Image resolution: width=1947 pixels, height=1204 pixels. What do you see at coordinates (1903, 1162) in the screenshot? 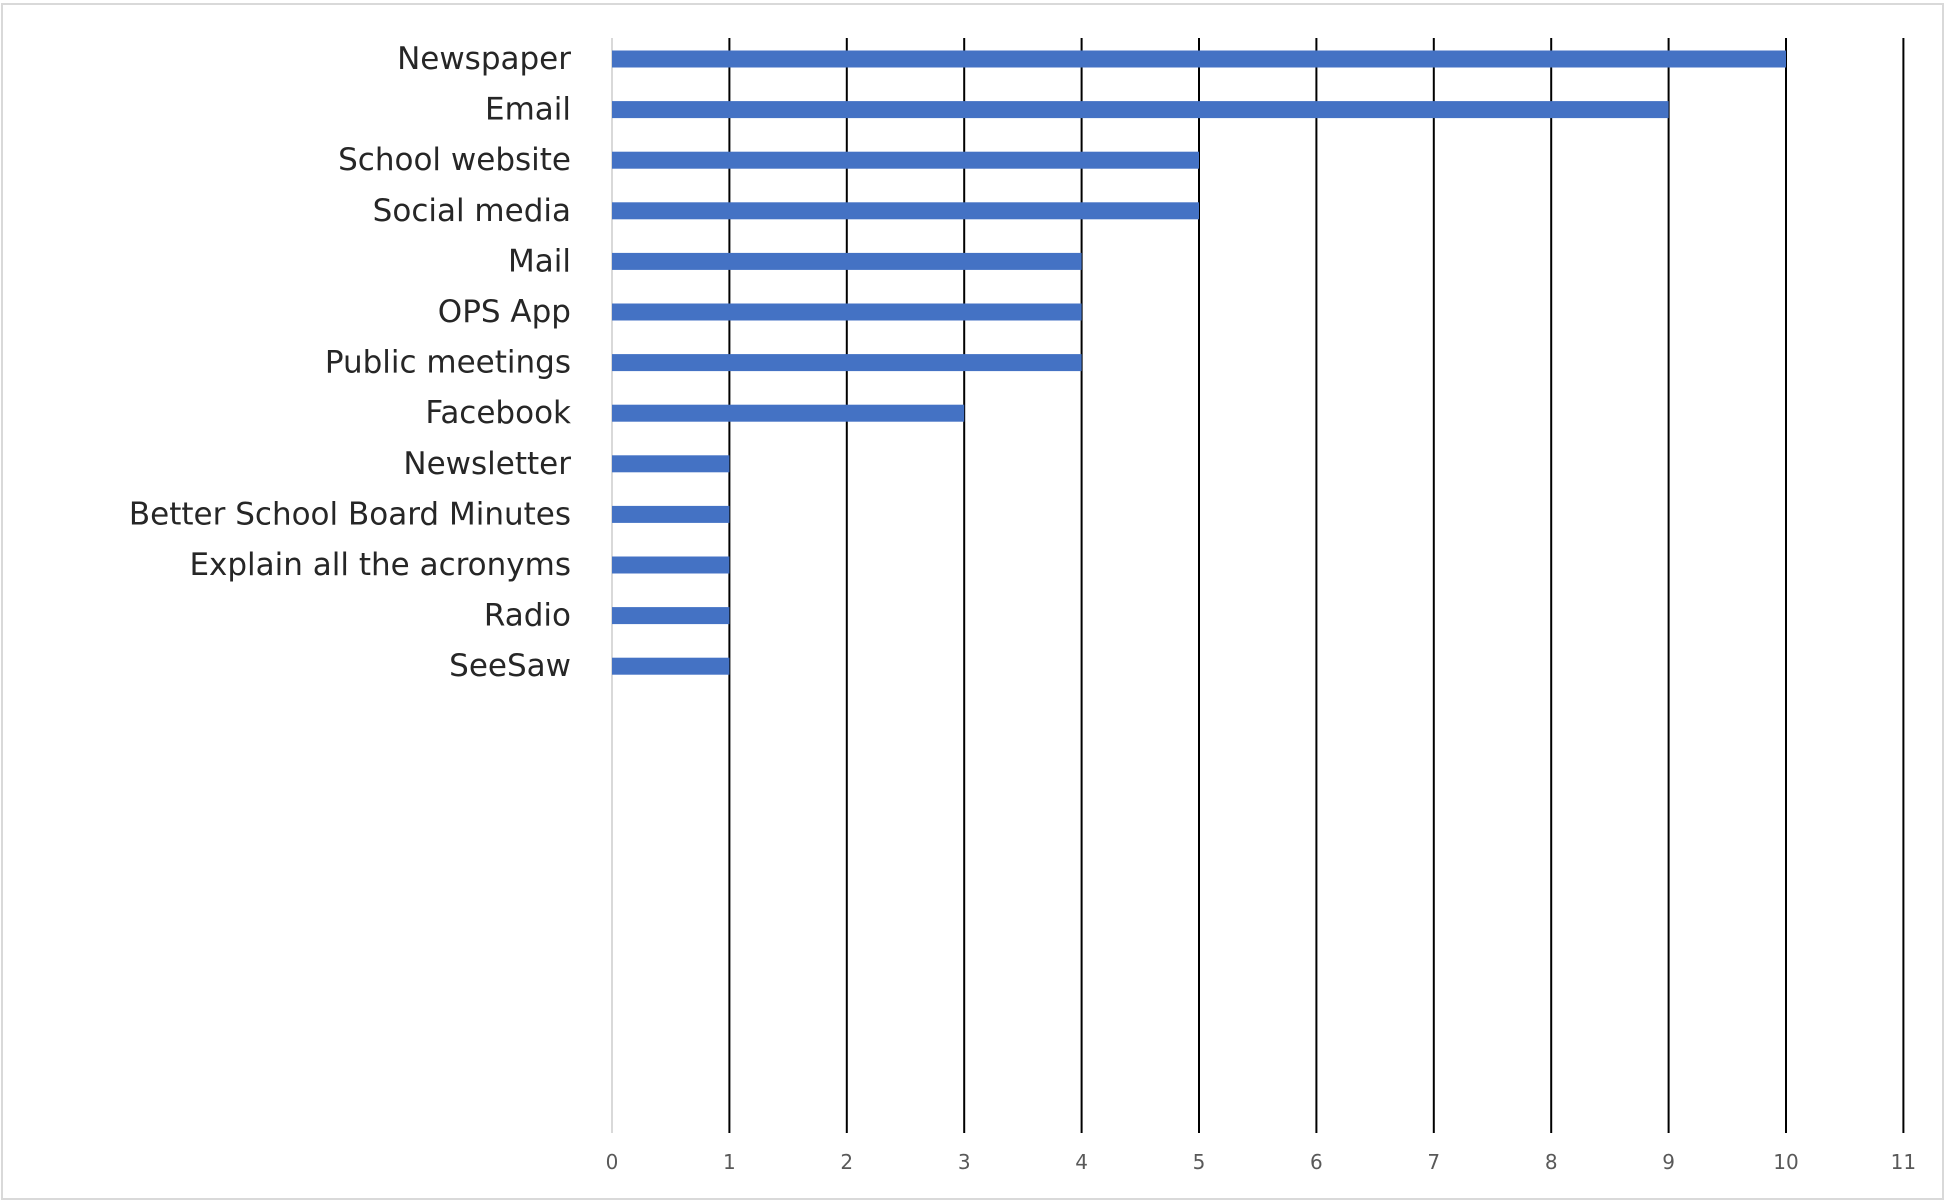
I see `x-tick-label-11: 11` at bounding box center [1903, 1162].